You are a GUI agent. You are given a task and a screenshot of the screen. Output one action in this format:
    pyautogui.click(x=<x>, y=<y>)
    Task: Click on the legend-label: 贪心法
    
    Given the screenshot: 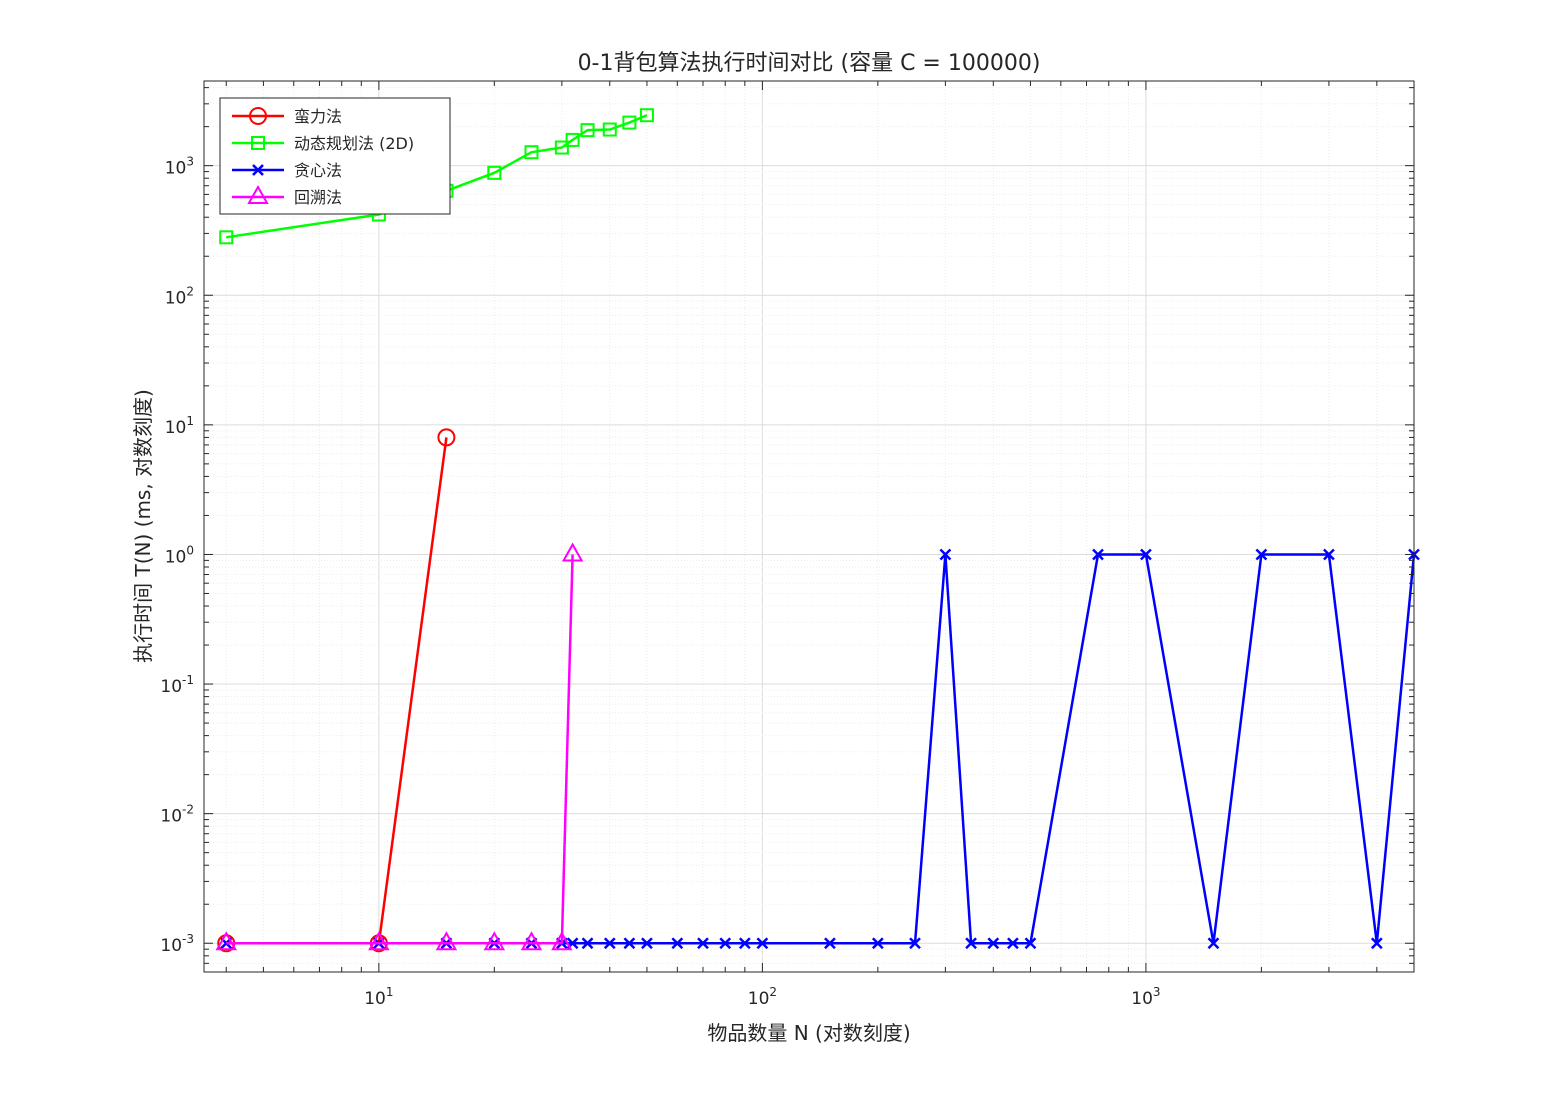 What is the action you would take?
    pyautogui.click(x=318, y=170)
    